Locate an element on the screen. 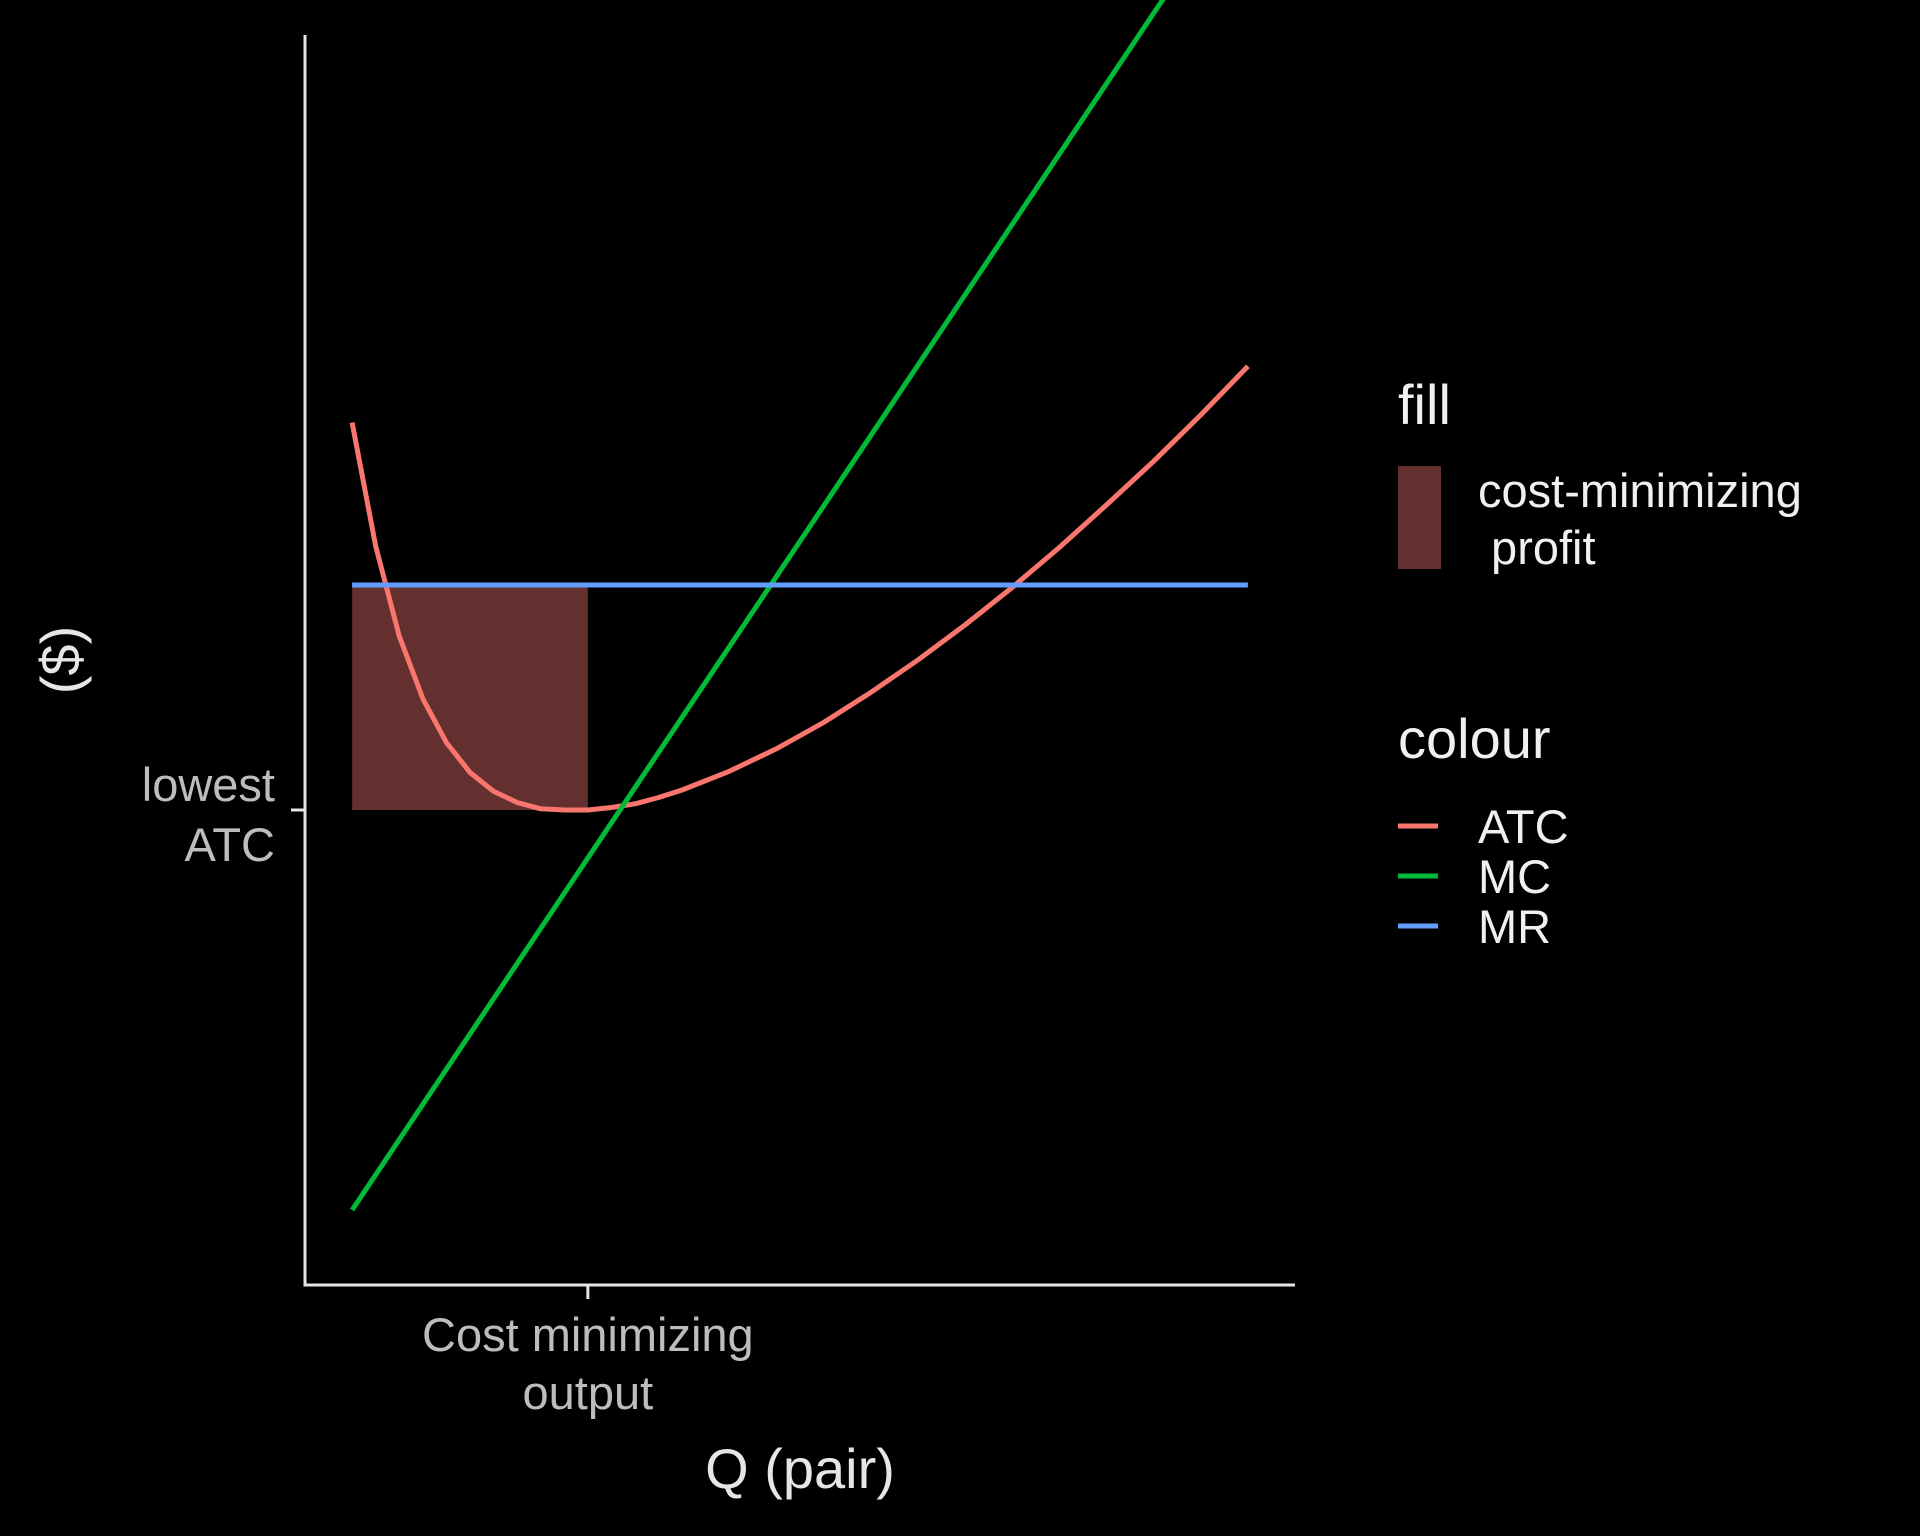 This screenshot has width=1920, height=1536. x-tick-label-line: Cost minimizing is located at coordinates (588, 1334).